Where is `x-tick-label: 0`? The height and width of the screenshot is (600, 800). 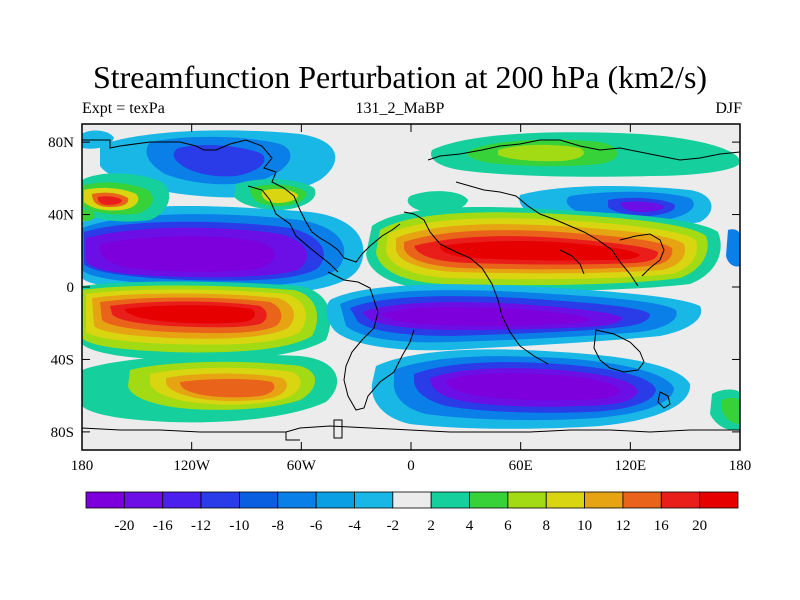 x-tick-label: 0 is located at coordinates (411, 466).